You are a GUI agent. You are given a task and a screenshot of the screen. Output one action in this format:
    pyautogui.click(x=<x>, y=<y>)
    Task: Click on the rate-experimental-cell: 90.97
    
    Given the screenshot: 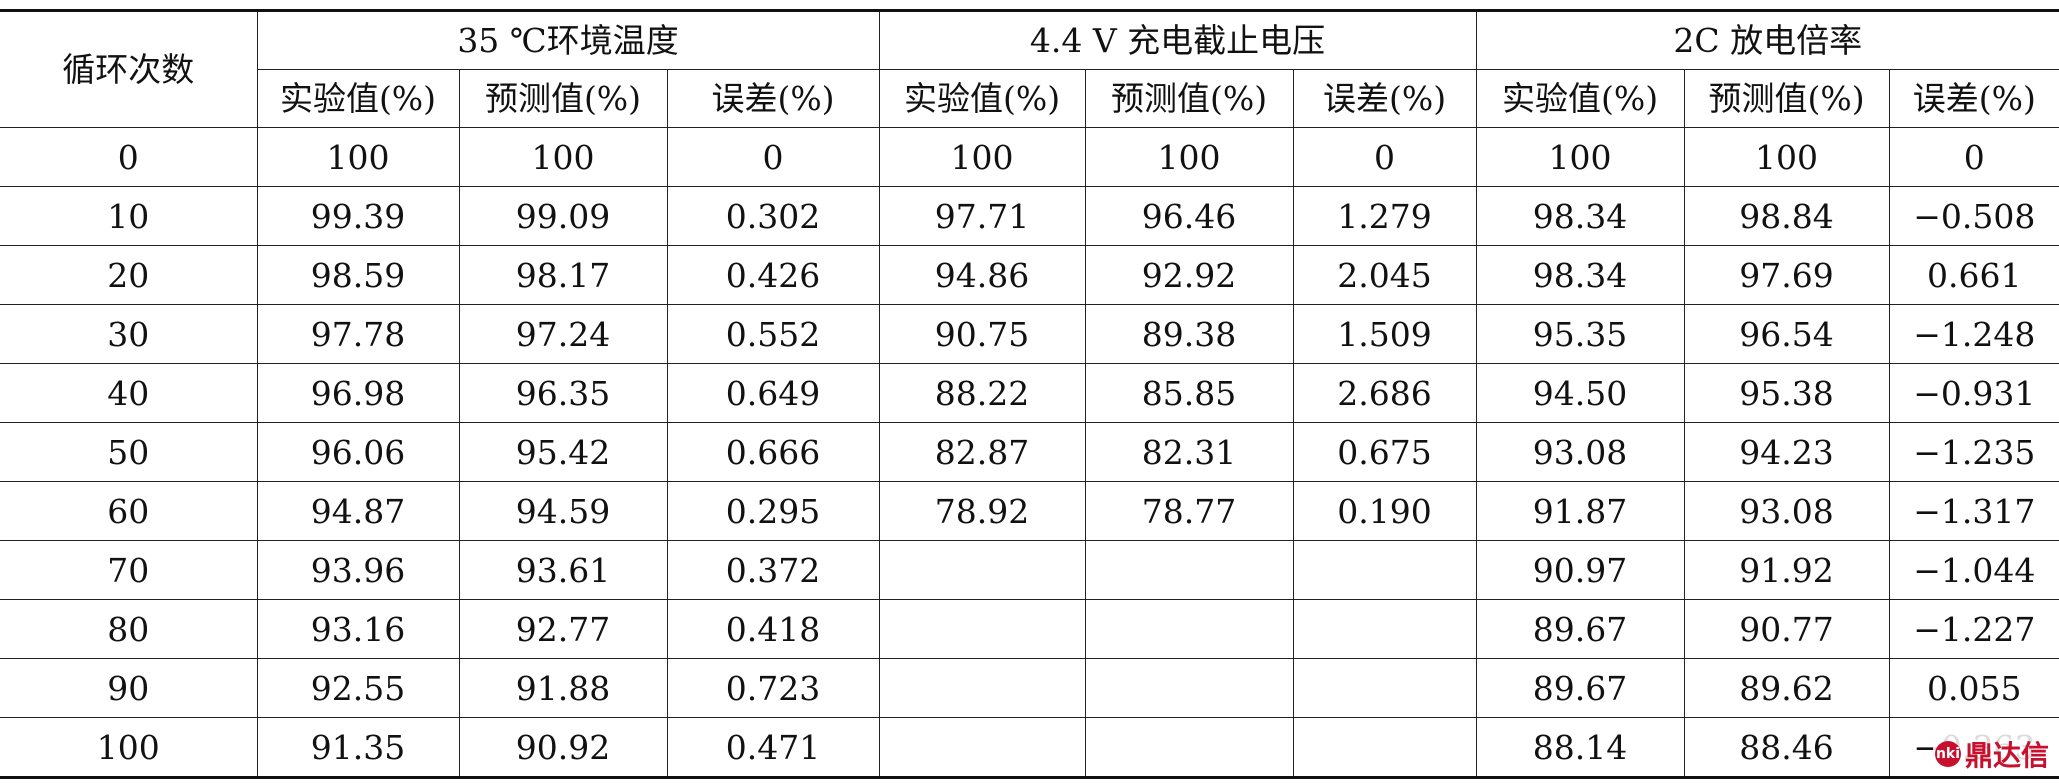 What is the action you would take?
    pyautogui.click(x=1580, y=570)
    